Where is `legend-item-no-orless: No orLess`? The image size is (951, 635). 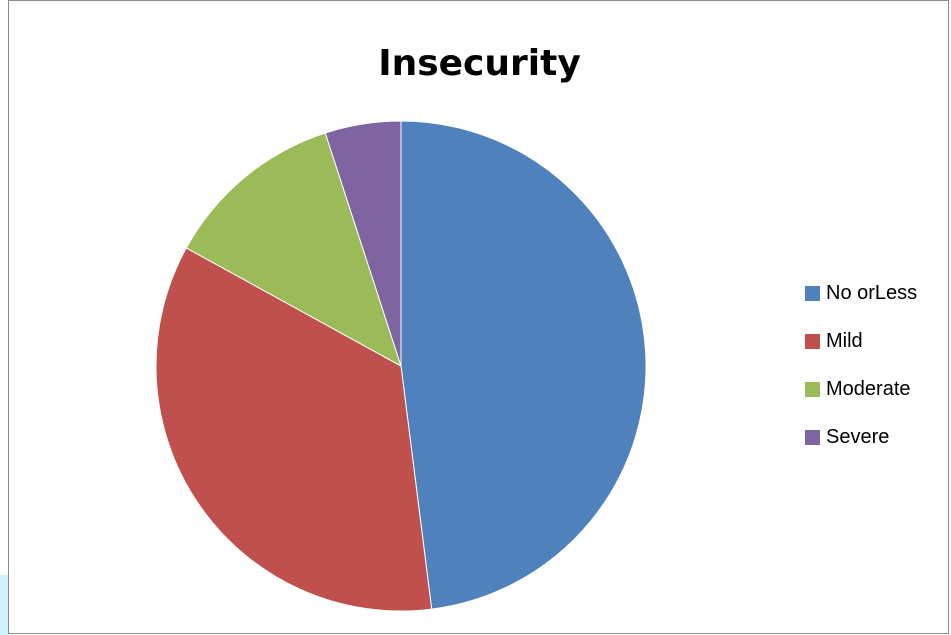 legend-item-no-orless: No orLess is located at coordinates (861, 293).